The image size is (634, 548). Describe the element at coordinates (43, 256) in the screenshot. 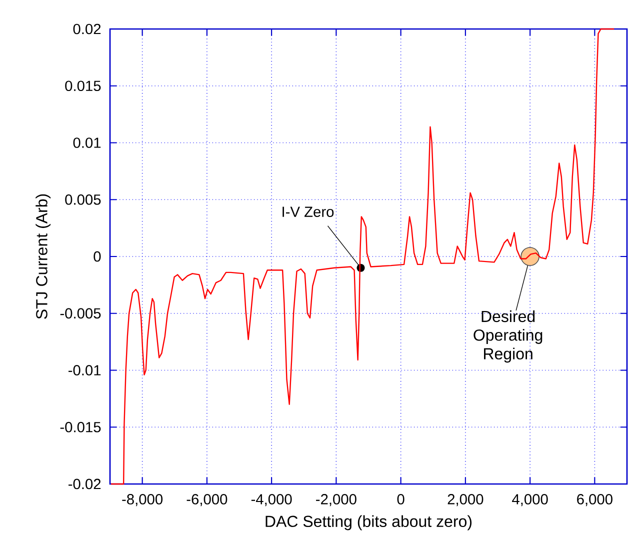

I see `y-axis-title: STJ Current (Arb)` at that location.